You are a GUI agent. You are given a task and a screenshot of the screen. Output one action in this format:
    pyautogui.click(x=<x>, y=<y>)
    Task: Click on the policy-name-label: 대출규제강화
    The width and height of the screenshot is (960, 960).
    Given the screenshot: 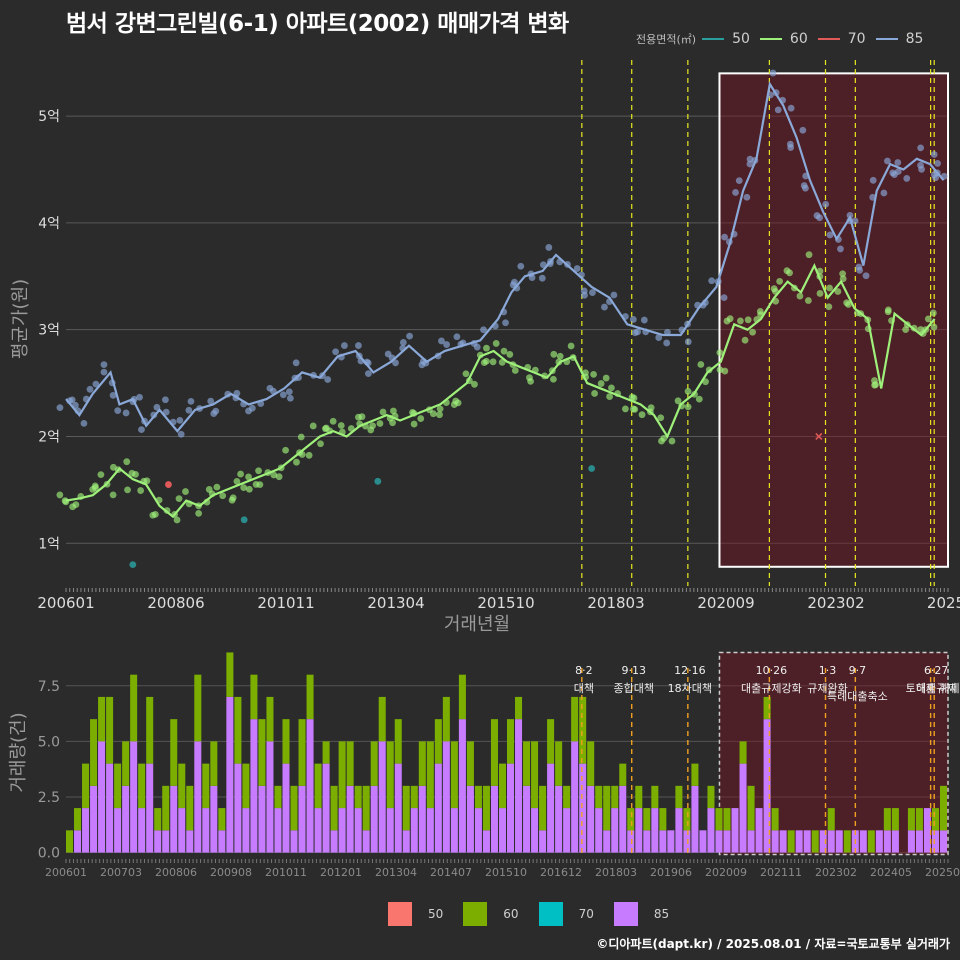 What is the action you would take?
    pyautogui.click(x=771, y=688)
    